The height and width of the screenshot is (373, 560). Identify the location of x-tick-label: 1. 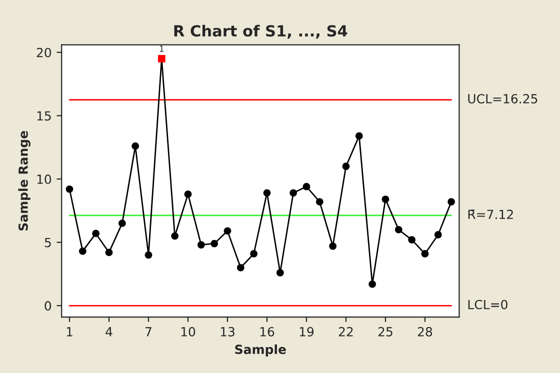
(69, 331).